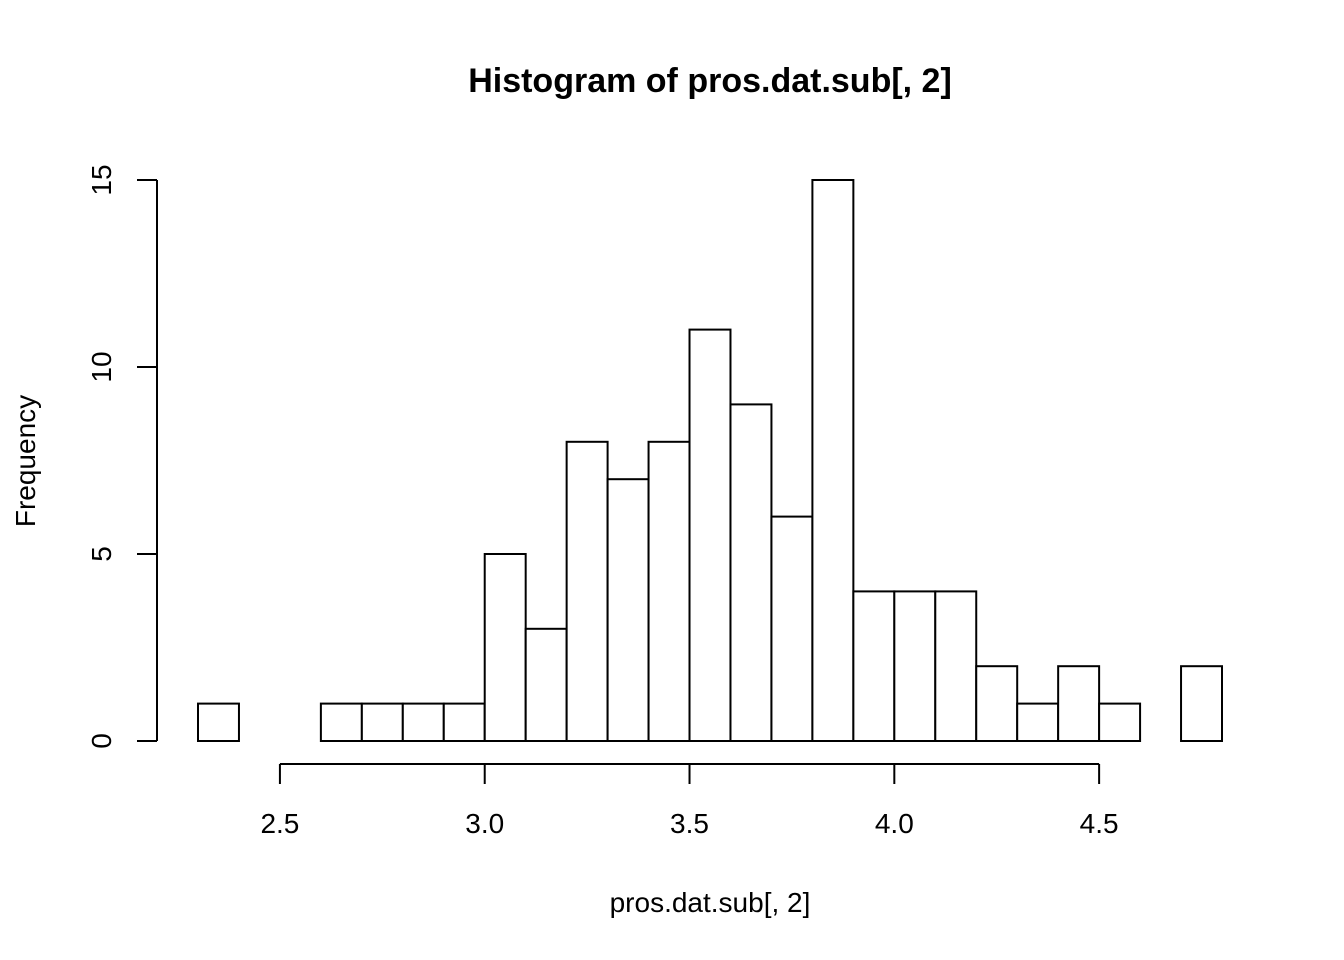  Describe the element at coordinates (122, 456) in the screenshot. I see `y-axis: 0 5 10 15` at that location.